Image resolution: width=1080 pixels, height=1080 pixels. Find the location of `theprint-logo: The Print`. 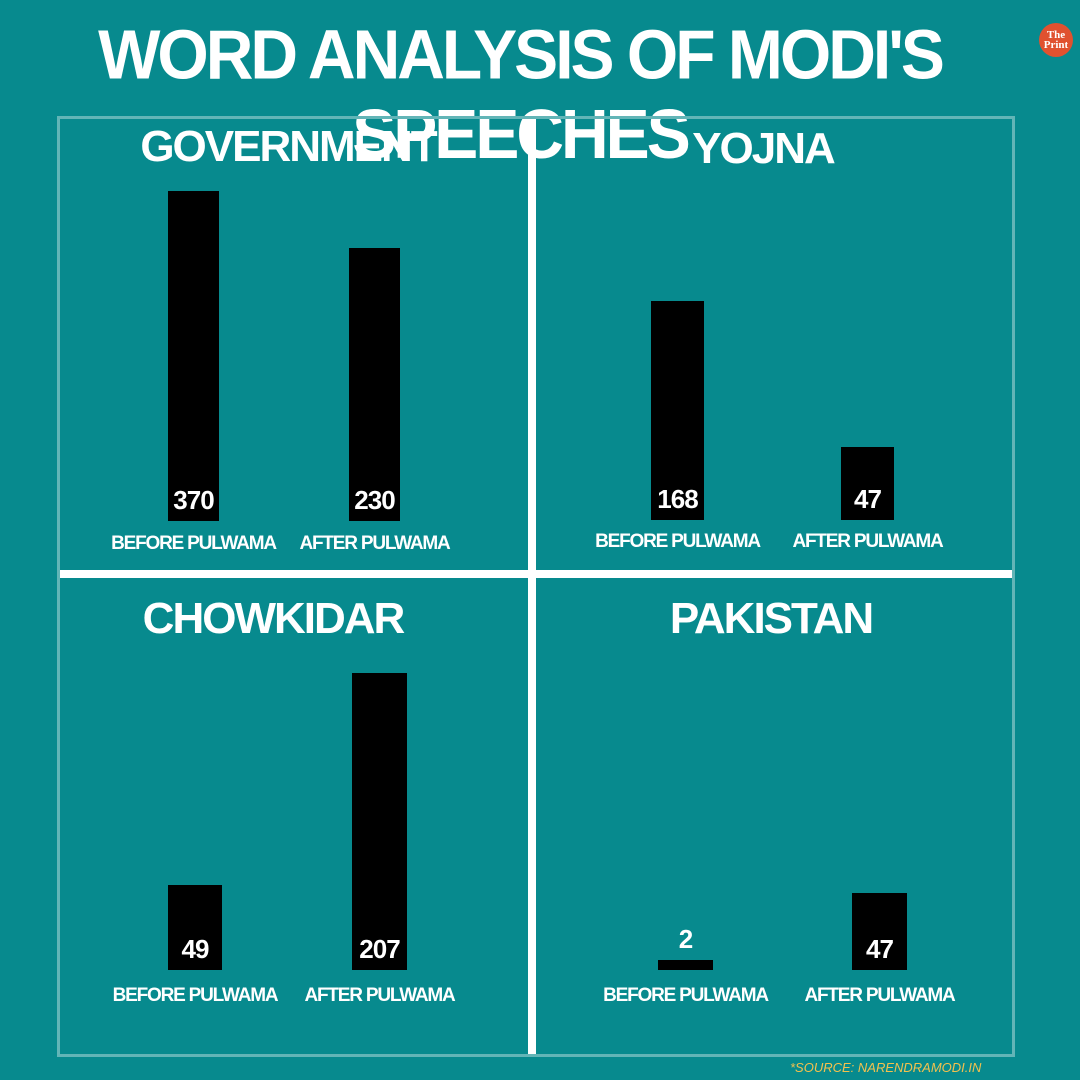

theprint-logo: The Print is located at coordinates (1056, 40).